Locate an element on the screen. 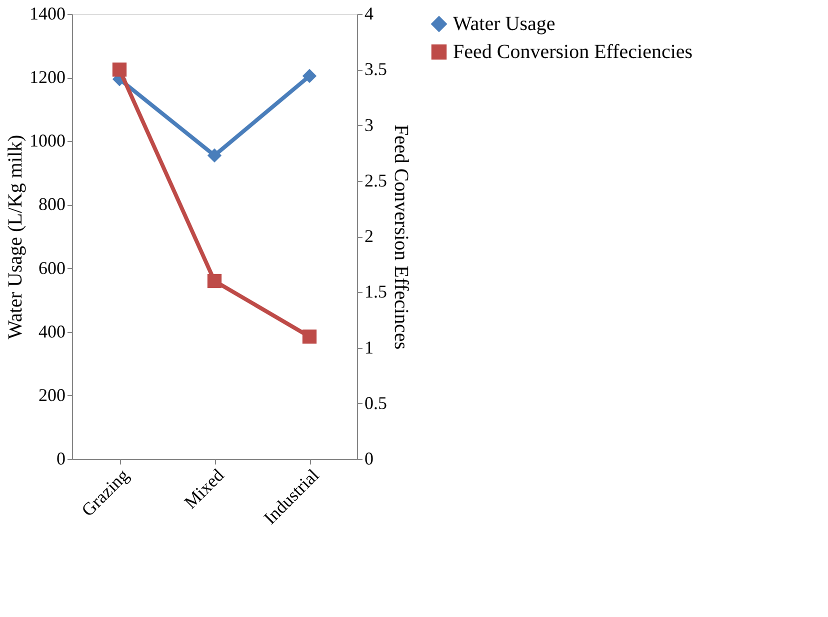  y-tick-label: 600 is located at coordinates (52, 268).